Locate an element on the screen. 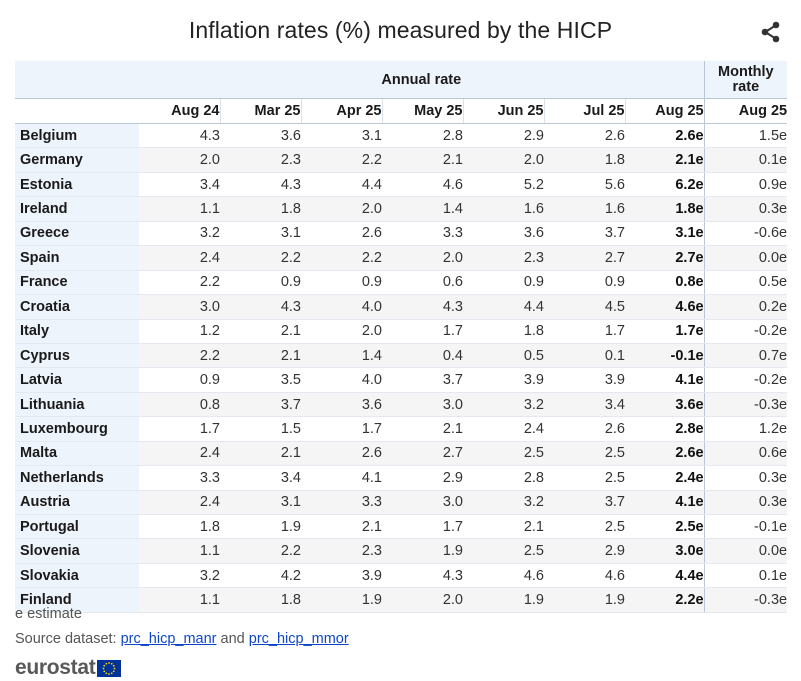 The width and height of the screenshot is (801, 681). monthly-rate-header: Monthly rate is located at coordinates (745, 80).